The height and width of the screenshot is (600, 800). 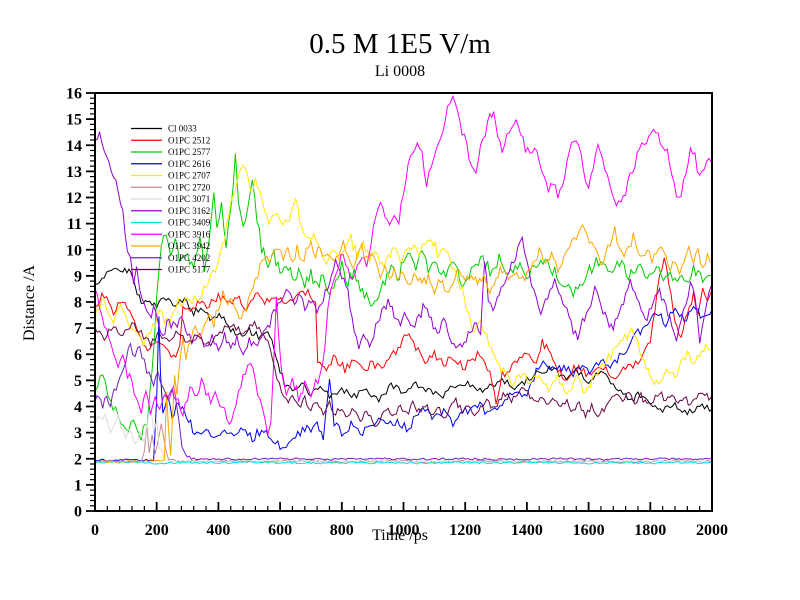 What do you see at coordinates (78, 512) in the screenshot?
I see `y-tick-label: 0` at bounding box center [78, 512].